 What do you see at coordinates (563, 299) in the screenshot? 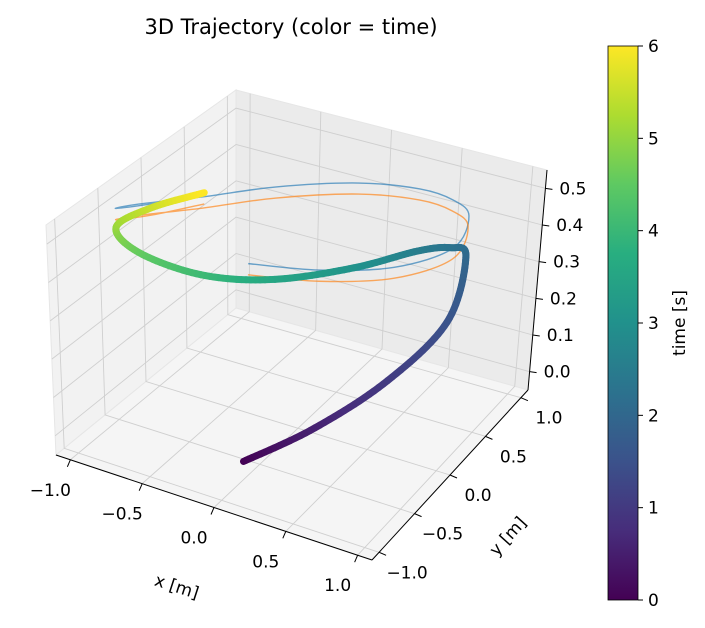
I see `z-tick-label: 0.2` at bounding box center [563, 299].